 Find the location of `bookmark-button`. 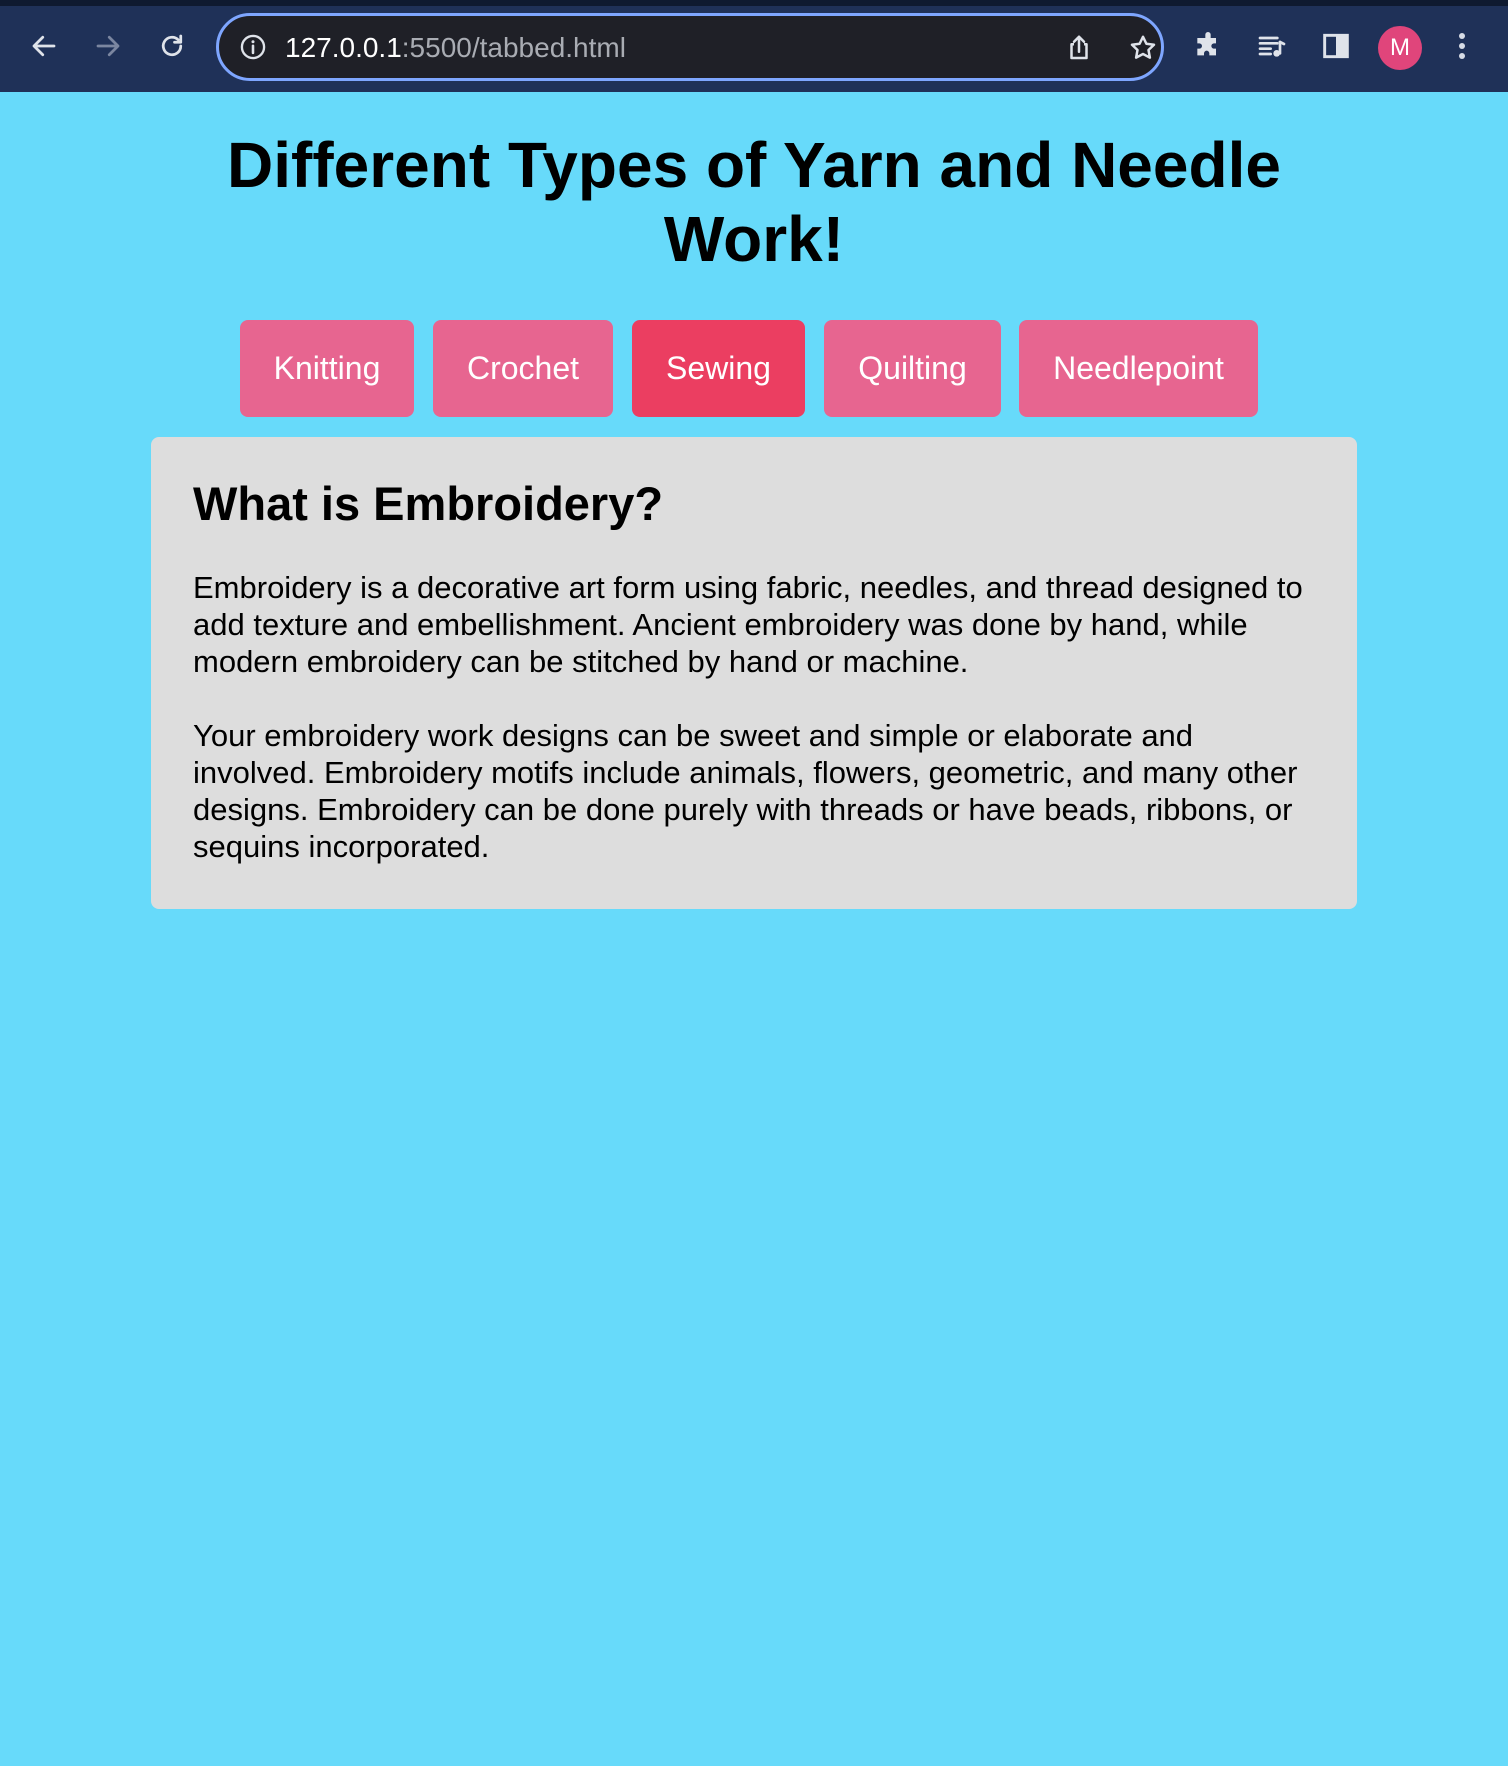

bookmark-button is located at coordinates (1143, 48).